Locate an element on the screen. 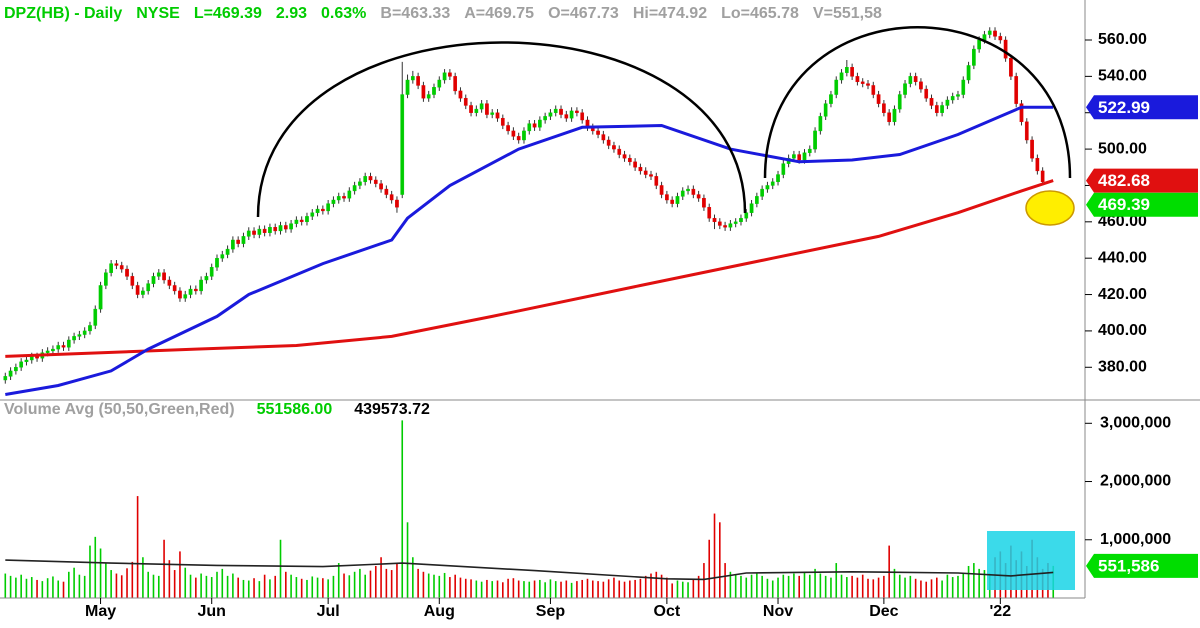 Image resolution: width=1200 pixels, height=628 pixels. header-text: Lo=465.78 is located at coordinates (760, 13).